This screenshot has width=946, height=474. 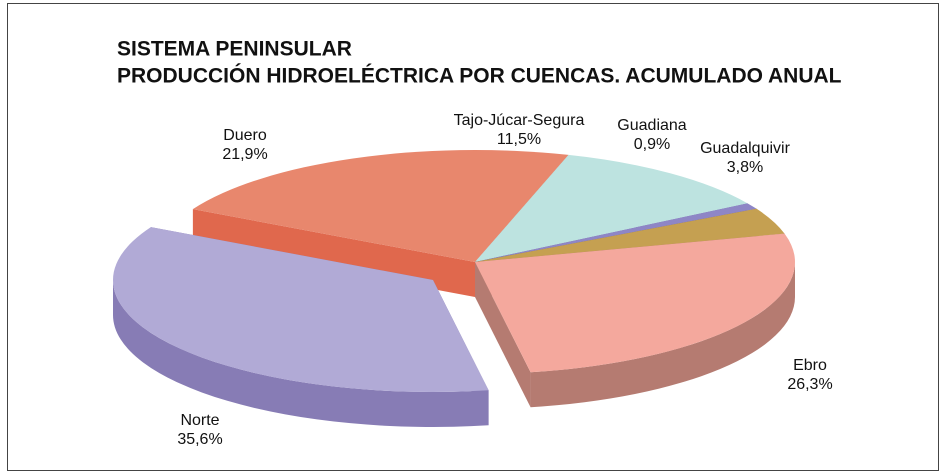 What do you see at coordinates (503, 335) in the screenshot?
I see `slice-wall` at bounding box center [503, 335].